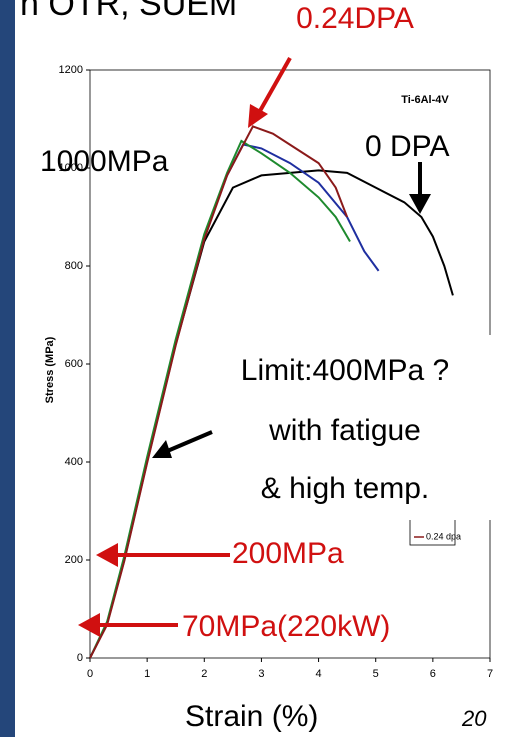 The height and width of the screenshot is (737, 508). Describe the element at coordinates (204, 674) in the screenshot. I see `x-tick-label: 2` at that location.